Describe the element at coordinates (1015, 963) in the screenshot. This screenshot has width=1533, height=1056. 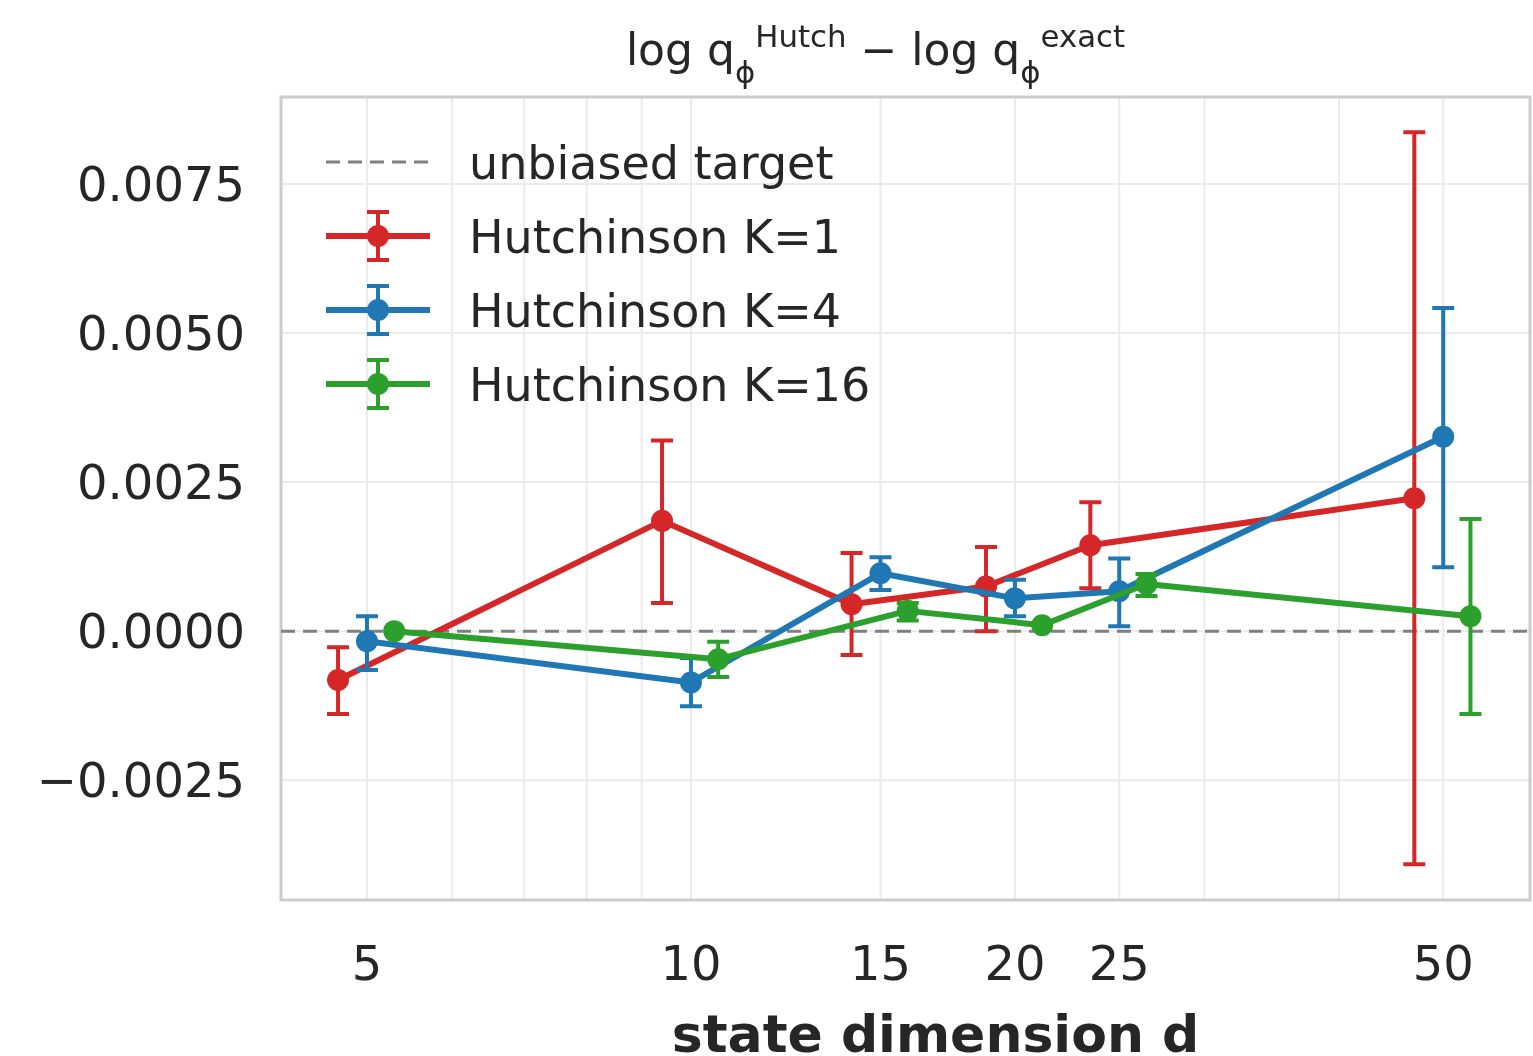
I see `x-tick-label: 20` at that location.